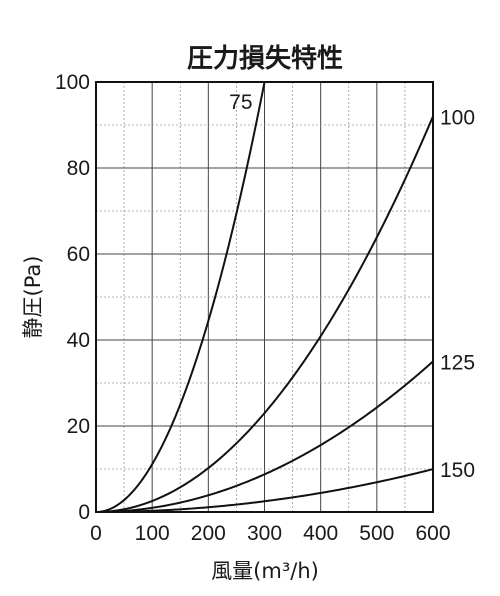  What do you see at coordinates (72, 82) in the screenshot?
I see `y-tick-label: 100` at bounding box center [72, 82].